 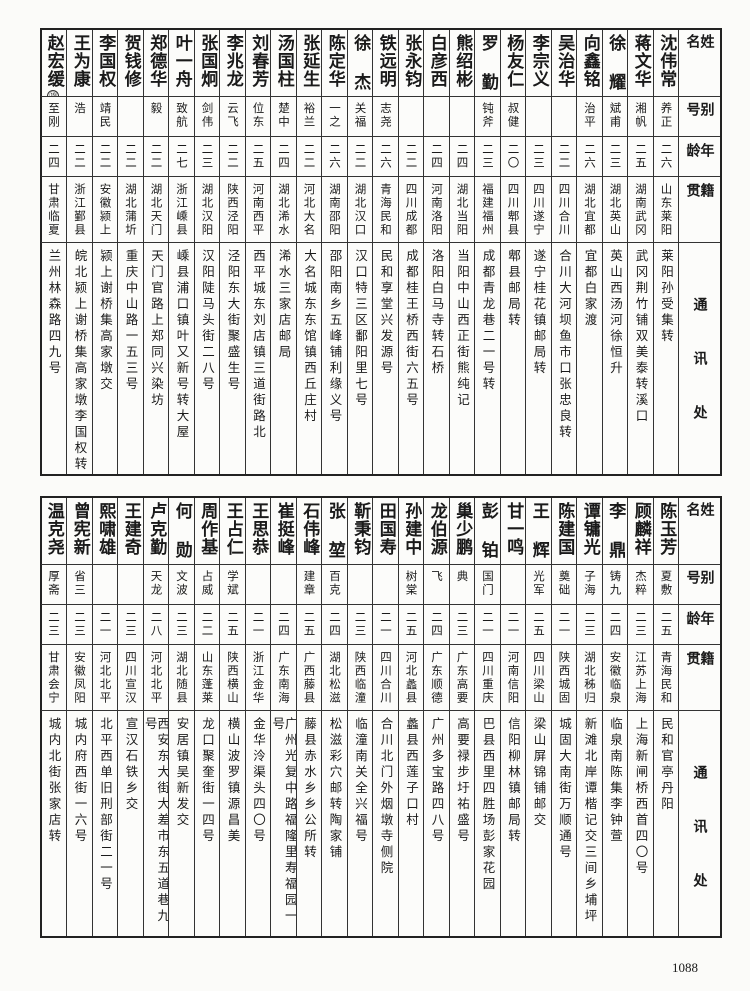 I want to click on person-name: 沈伟常, so click(x=666, y=61).